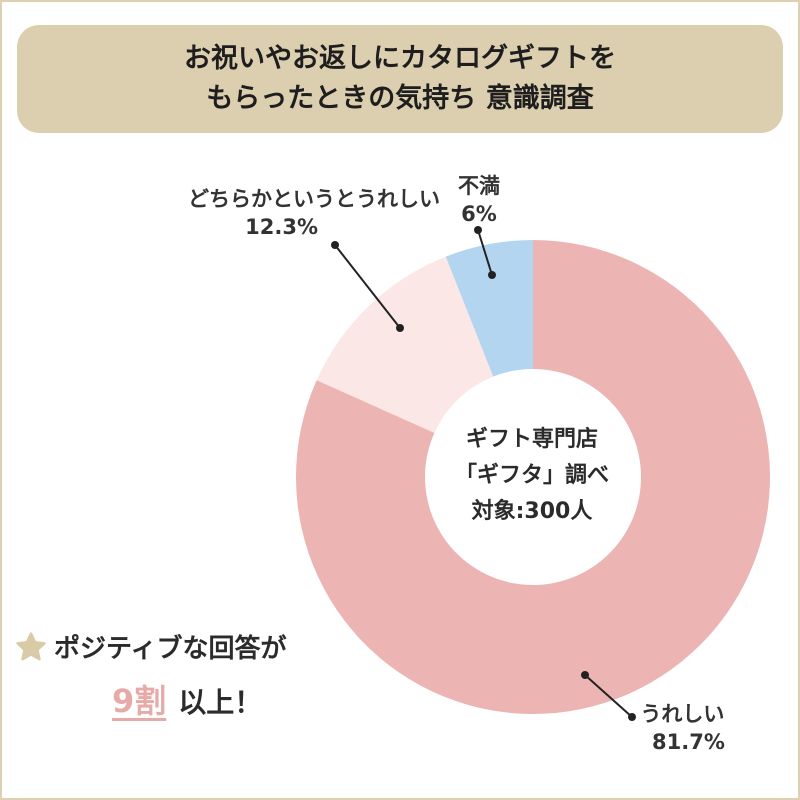  What do you see at coordinates (400, 58) in the screenshot?
I see `title-line-1: お祝いやお返しにカタログギフトを` at bounding box center [400, 58].